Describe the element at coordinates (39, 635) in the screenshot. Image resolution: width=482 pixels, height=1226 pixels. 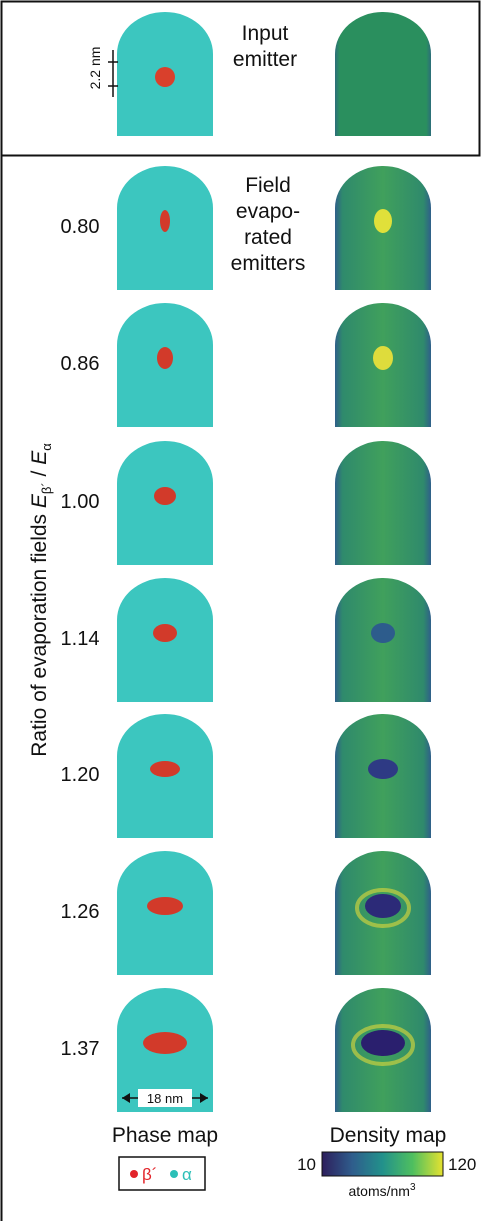
I see `y-label-text: Ratio of evaporation fields` at that location.